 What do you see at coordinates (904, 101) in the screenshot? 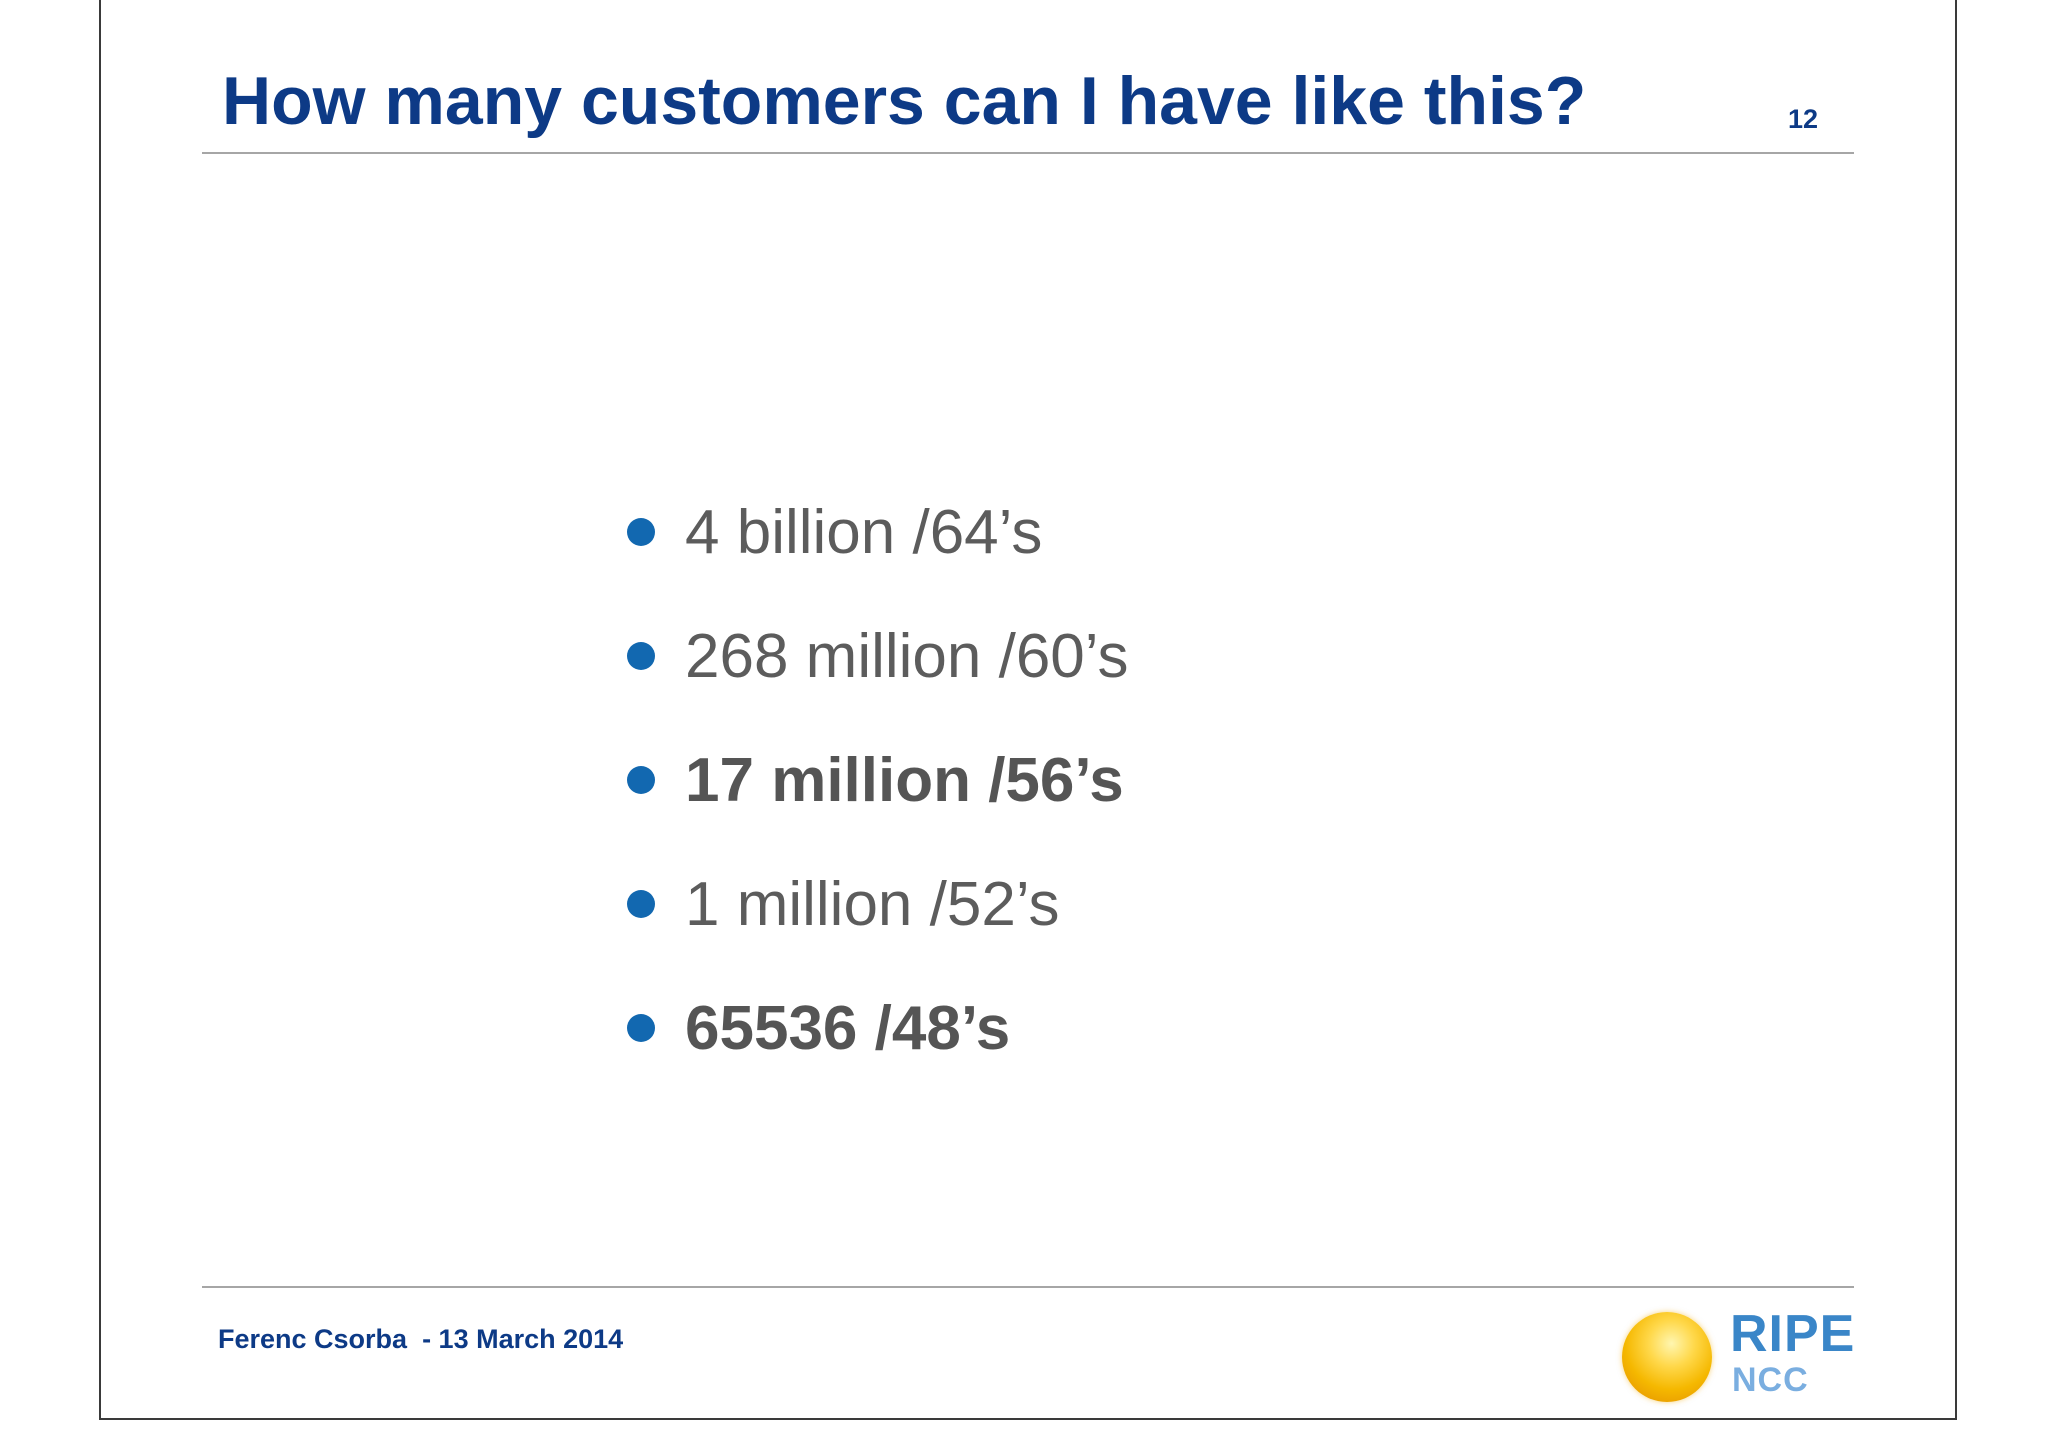
I see `slide-title: How many customers can I have like this?` at bounding box center [904, 101].